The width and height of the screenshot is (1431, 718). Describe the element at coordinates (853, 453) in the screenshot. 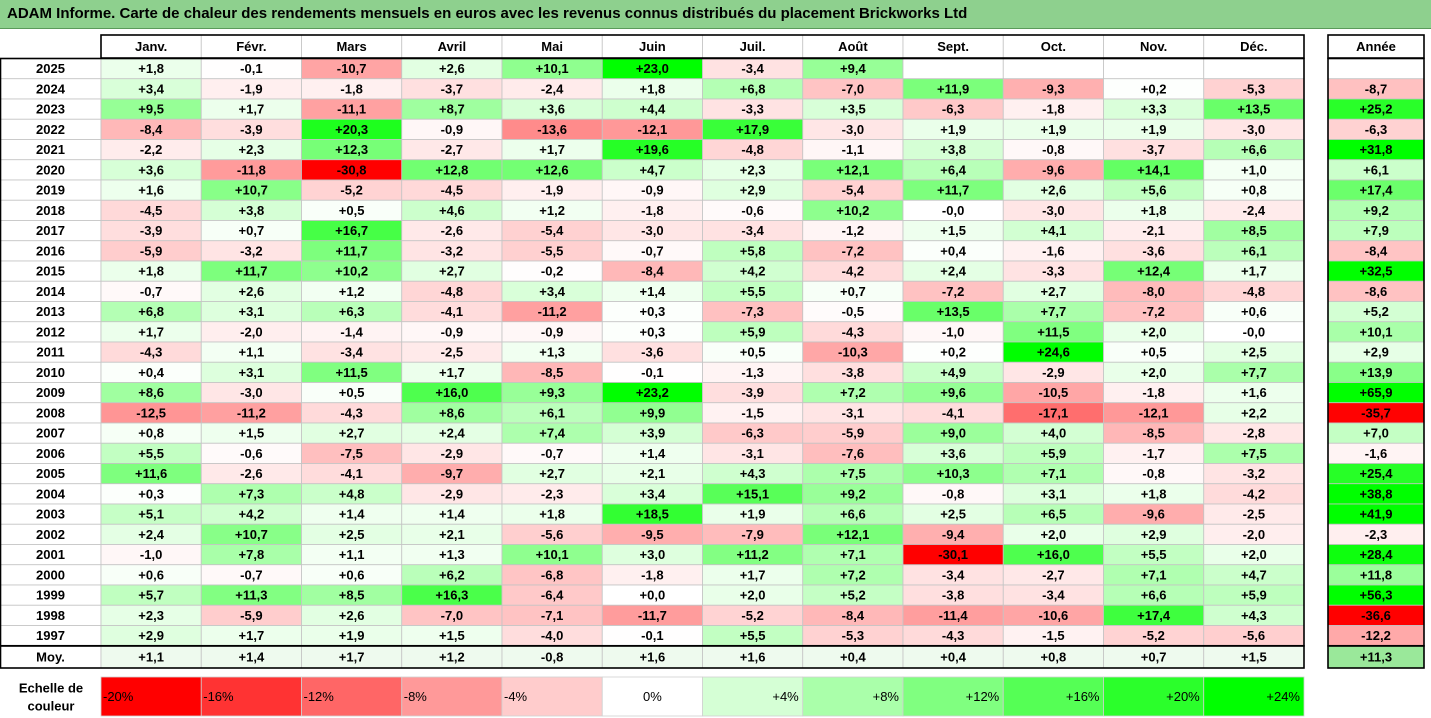

I see `heatmap-value: -7,6` at that location.